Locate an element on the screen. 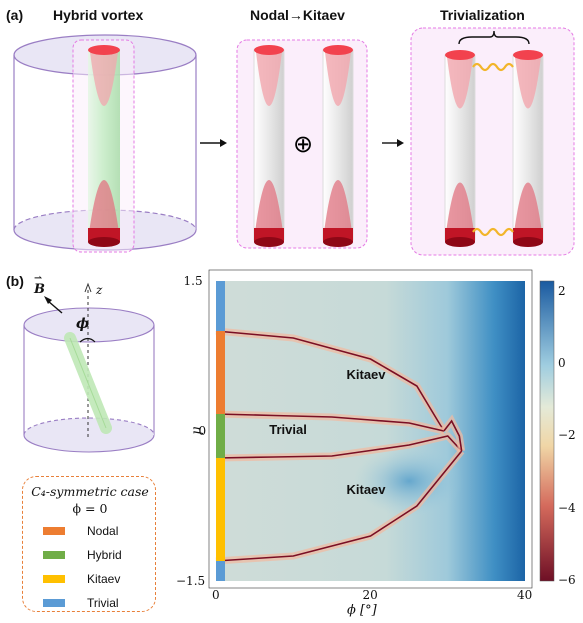  colorbar-tick-label: −6 is located at coordinates (567, 580).